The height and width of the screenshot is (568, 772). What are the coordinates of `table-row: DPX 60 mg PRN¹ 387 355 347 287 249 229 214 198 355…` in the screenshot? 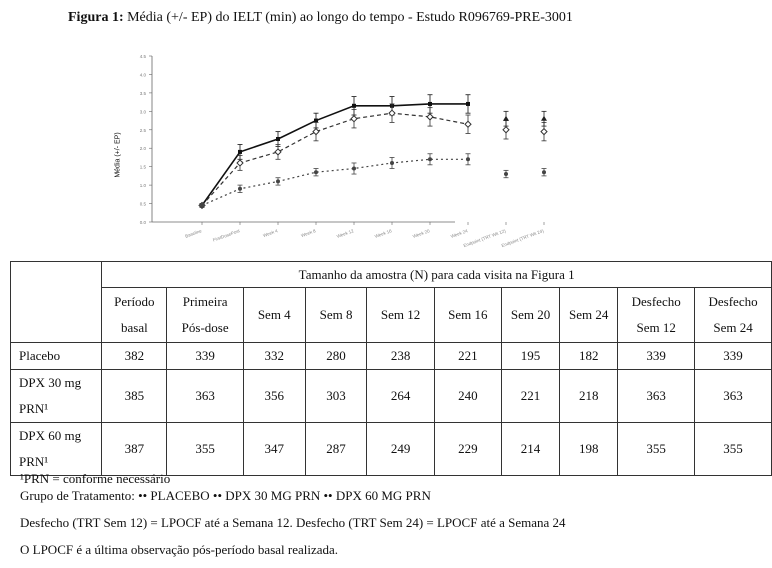 It's located at (390, 449).